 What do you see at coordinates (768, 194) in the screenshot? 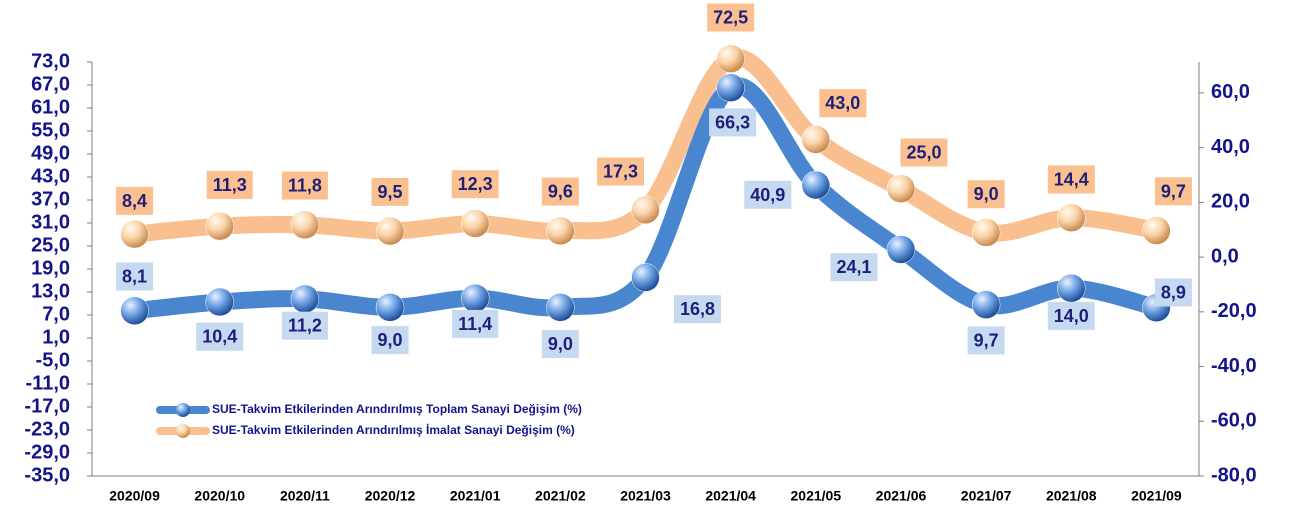
I see `data-label-box: 40,9` at bounding box center [768, 194].